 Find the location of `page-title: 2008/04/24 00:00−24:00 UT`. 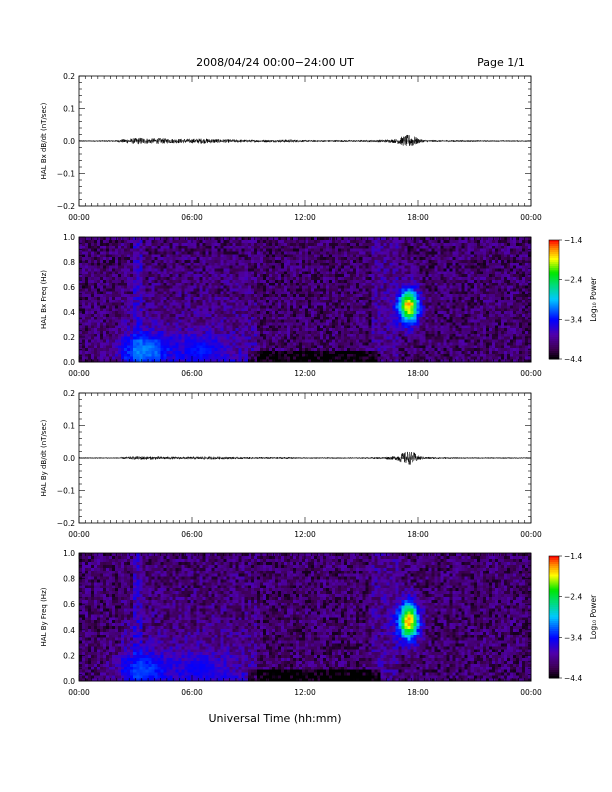

page-title: 2008/04/24 00:00−24:00 UT is located at coordinates (275, 62).